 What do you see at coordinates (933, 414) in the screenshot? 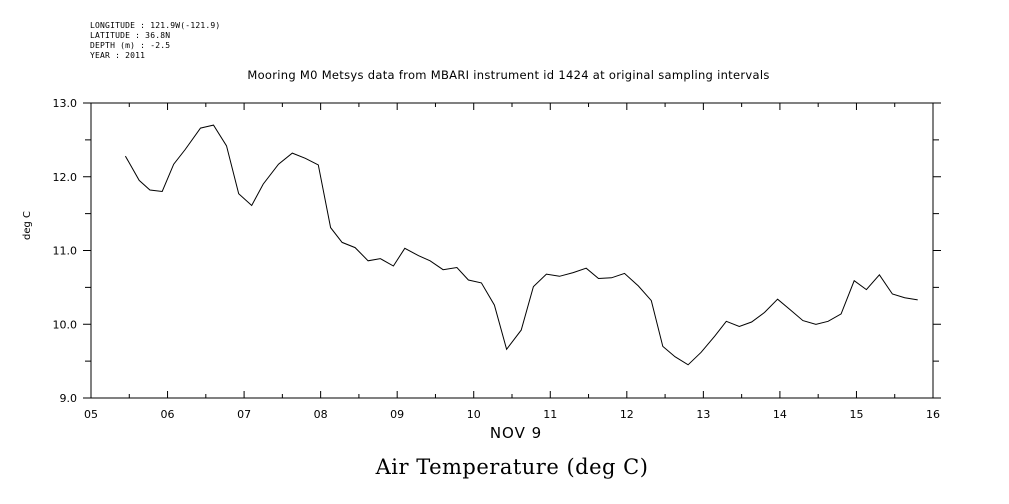
I see `x-tick-label: 16` at bounding box center [933, 414].